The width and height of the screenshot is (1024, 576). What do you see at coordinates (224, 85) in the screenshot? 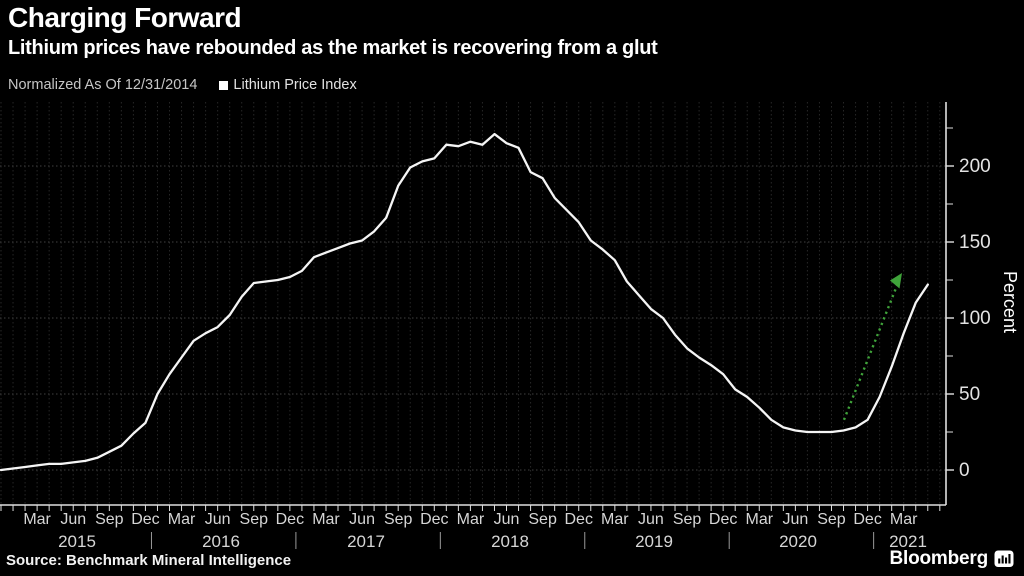
I see `legend-series-swatch-icon` at bounding box center [224, 85].